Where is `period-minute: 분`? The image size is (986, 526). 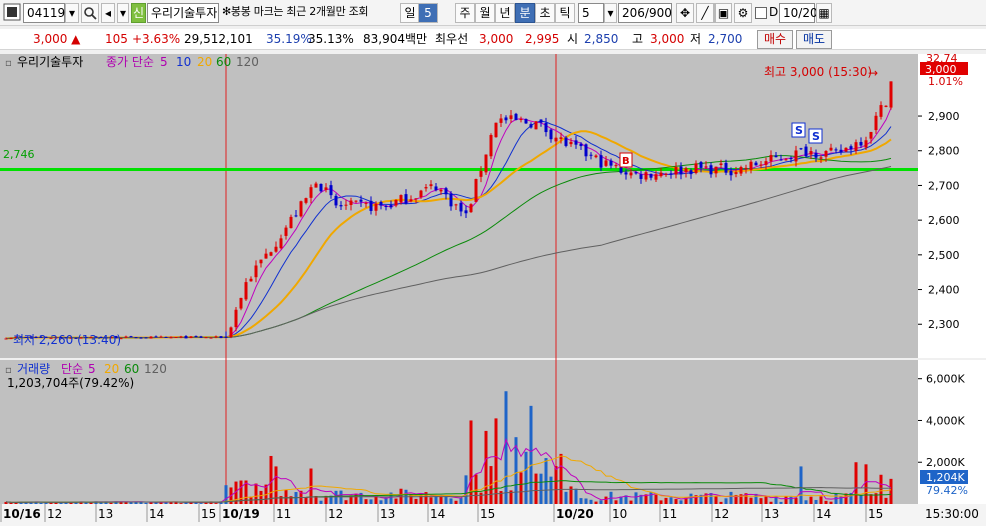 period-minute: 분 is located at coordinates (525, 13).